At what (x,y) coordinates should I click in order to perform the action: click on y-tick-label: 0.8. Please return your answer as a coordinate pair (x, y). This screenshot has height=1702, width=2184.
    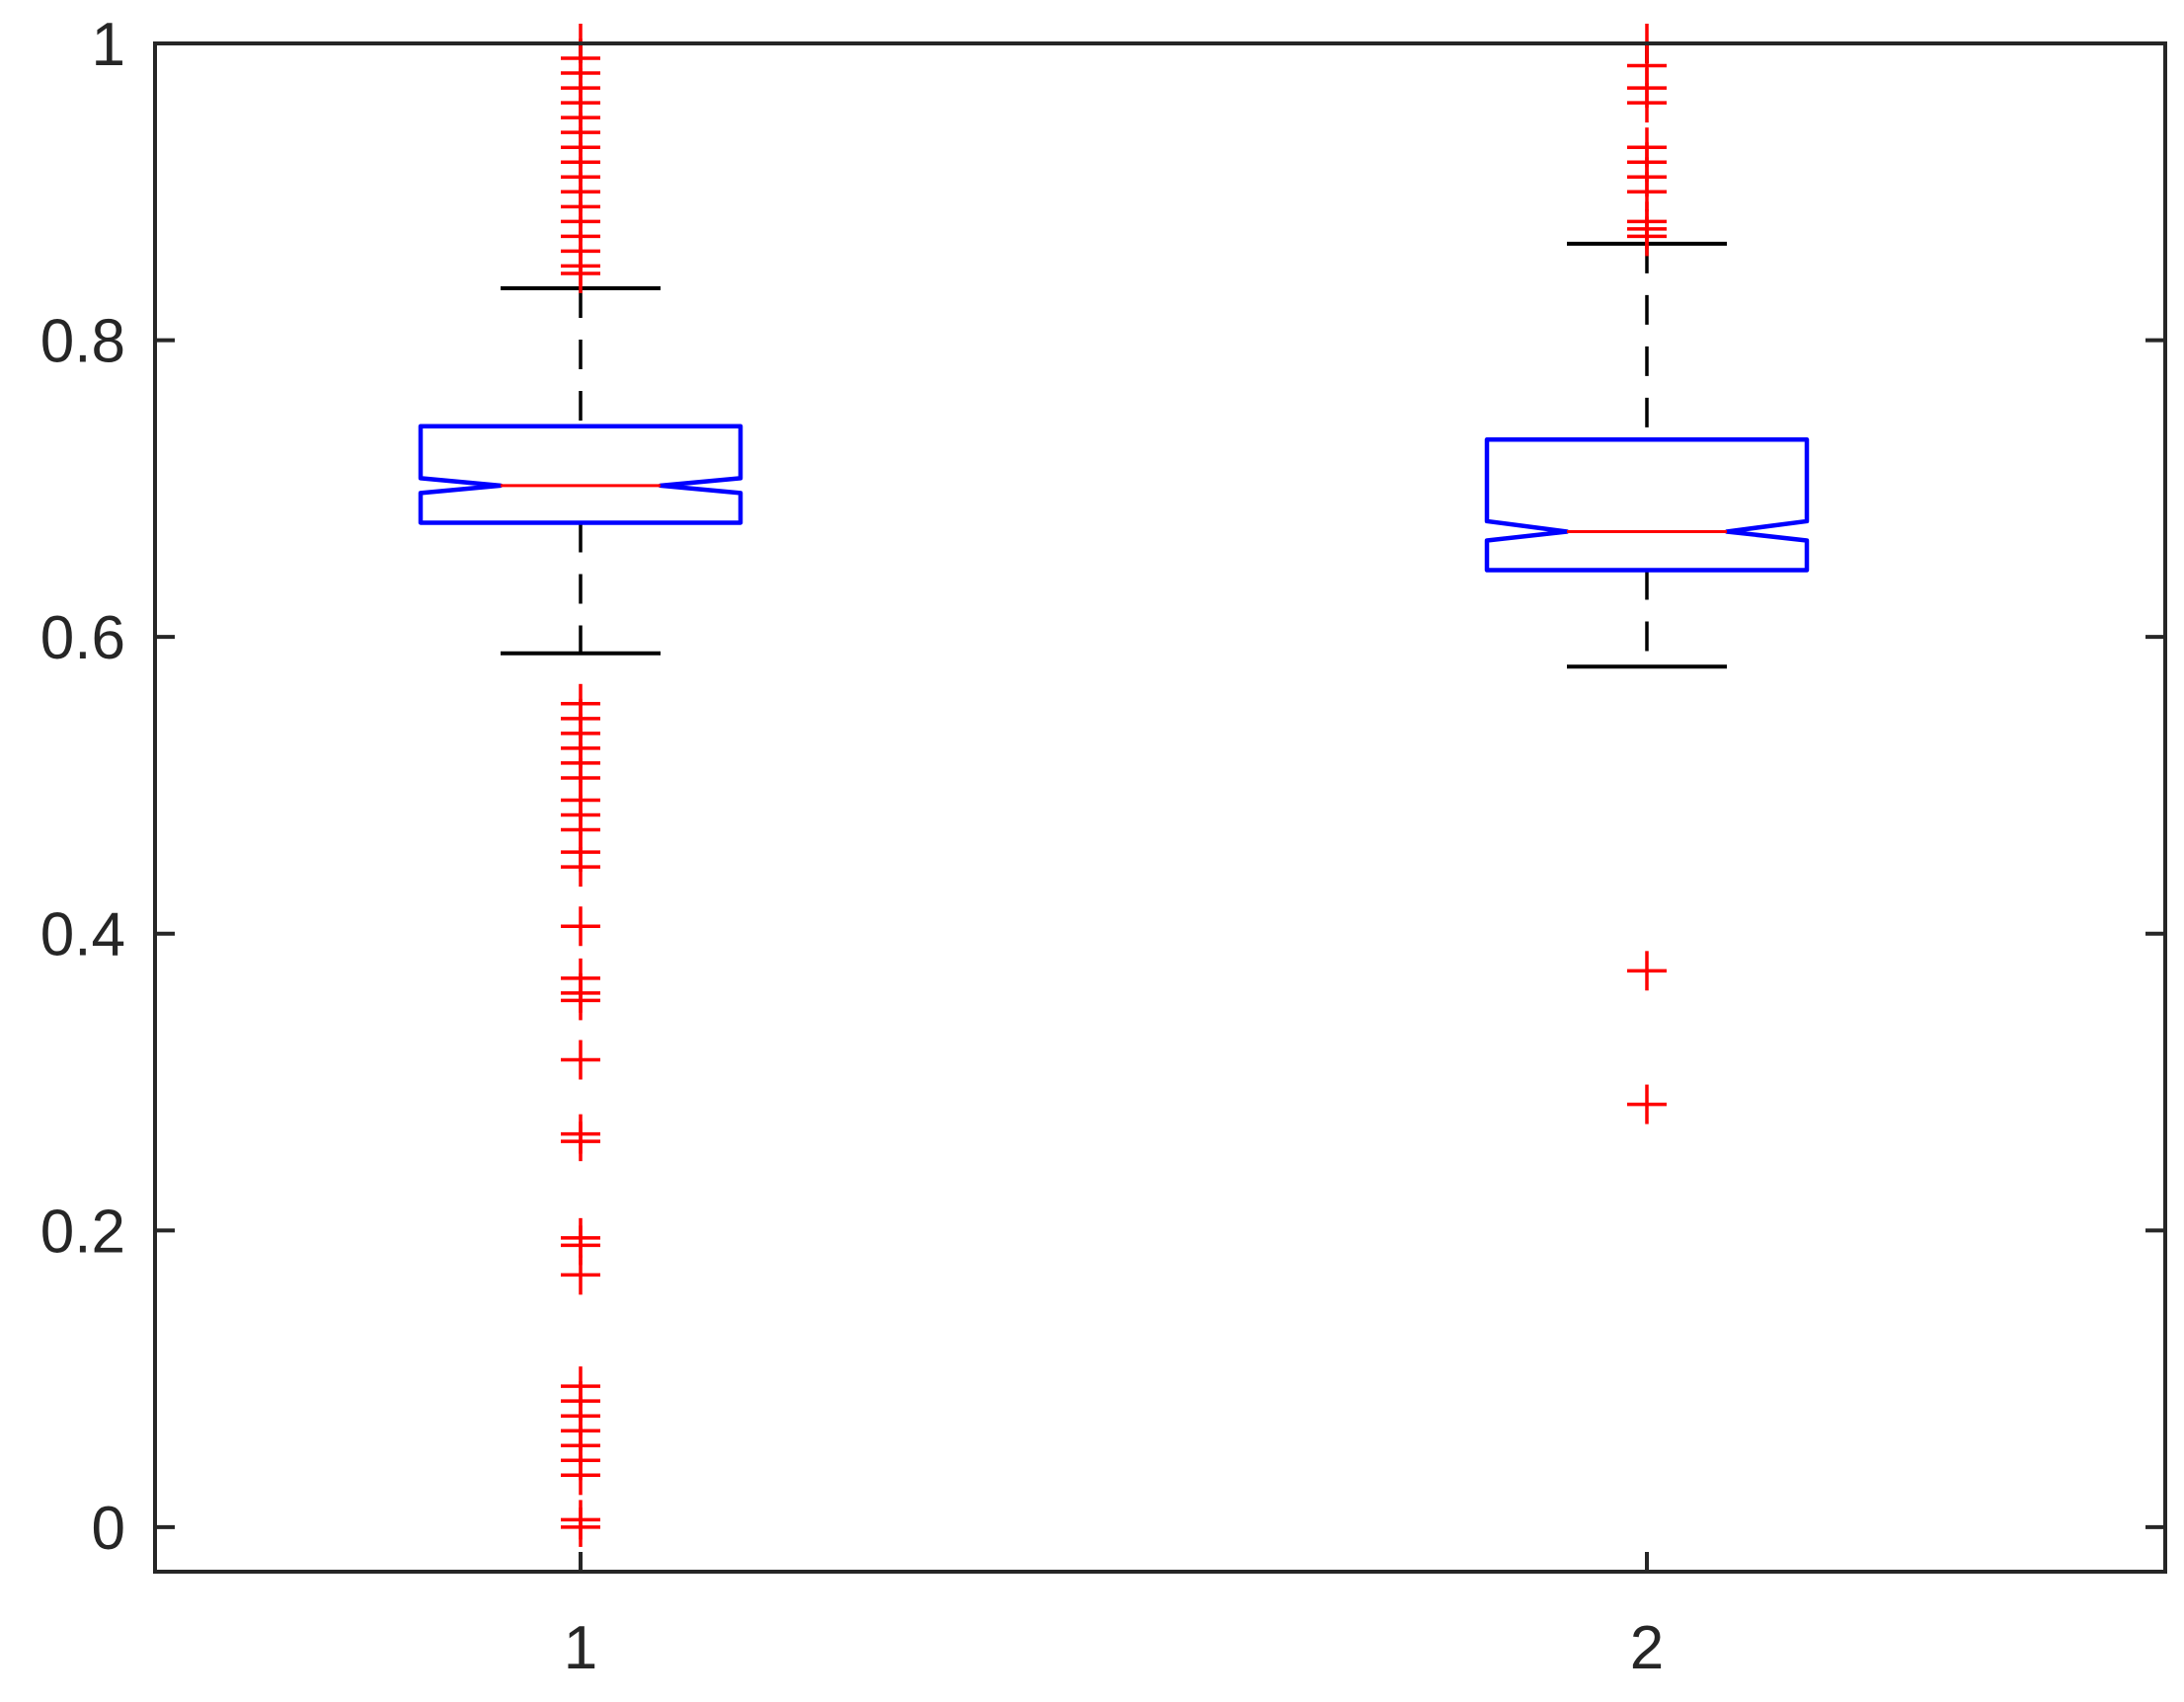
    Looking at the image, I should click on (82, 342).